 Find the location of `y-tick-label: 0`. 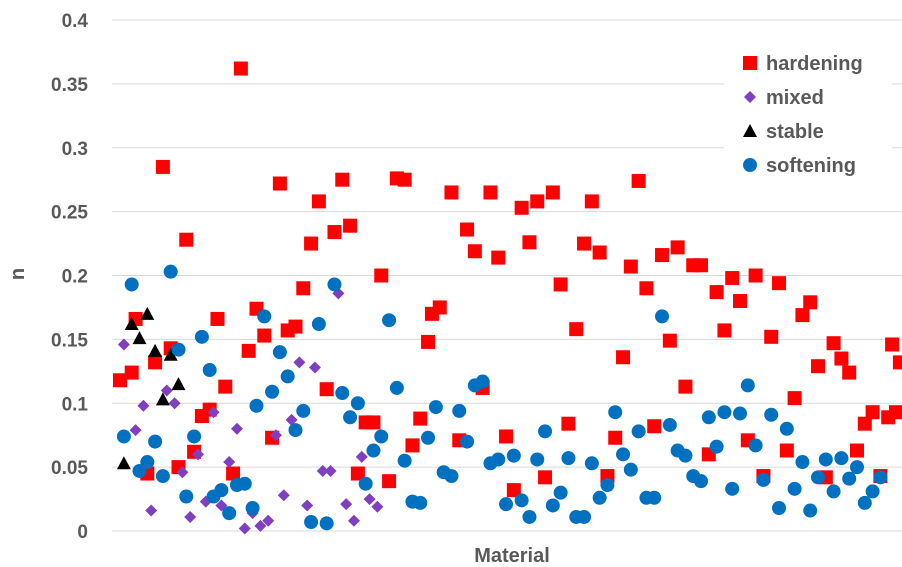

y-tick-label: 0 is located at coordinates (82, 532).